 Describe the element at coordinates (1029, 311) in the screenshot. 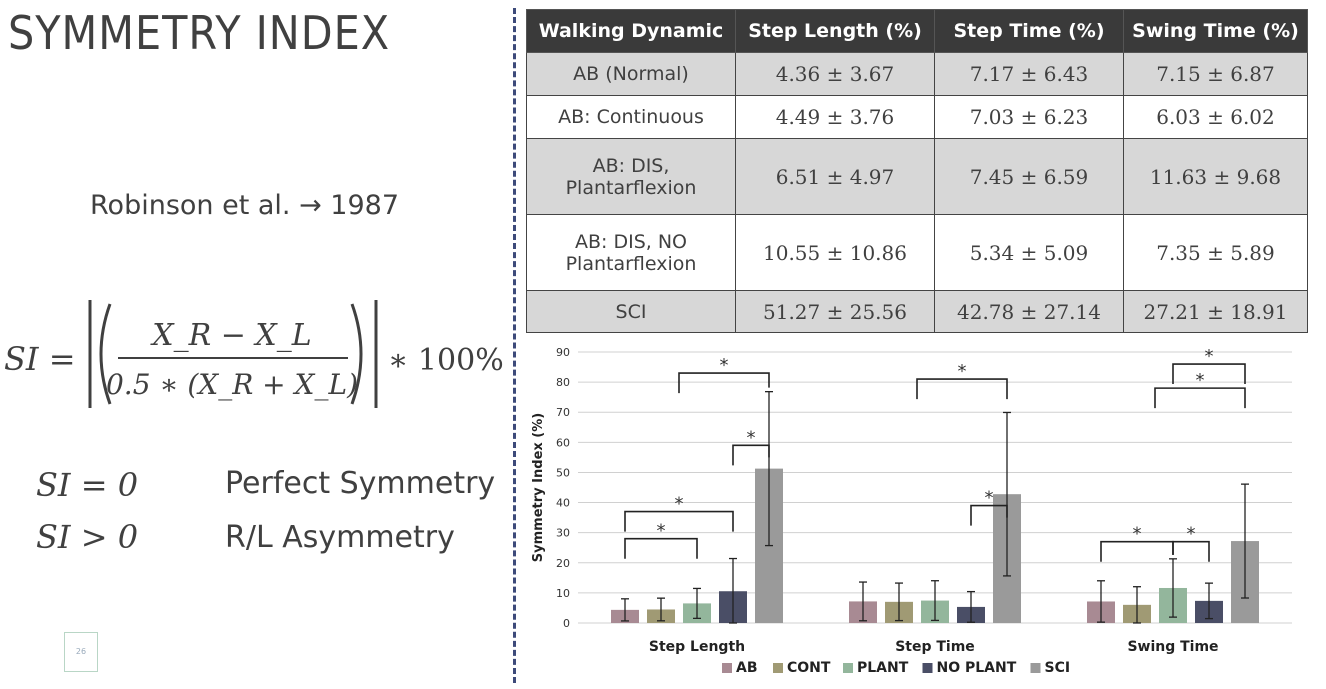

I see `cell-step-time: 42.78 ± 27.14` at that location.